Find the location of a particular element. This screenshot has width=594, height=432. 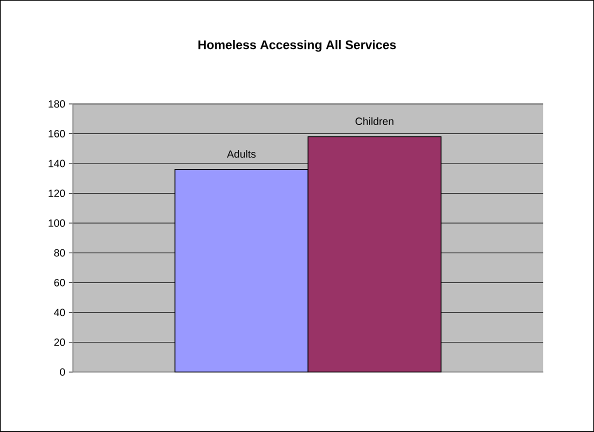

series-label: Children is located at coordinates (375, 121).